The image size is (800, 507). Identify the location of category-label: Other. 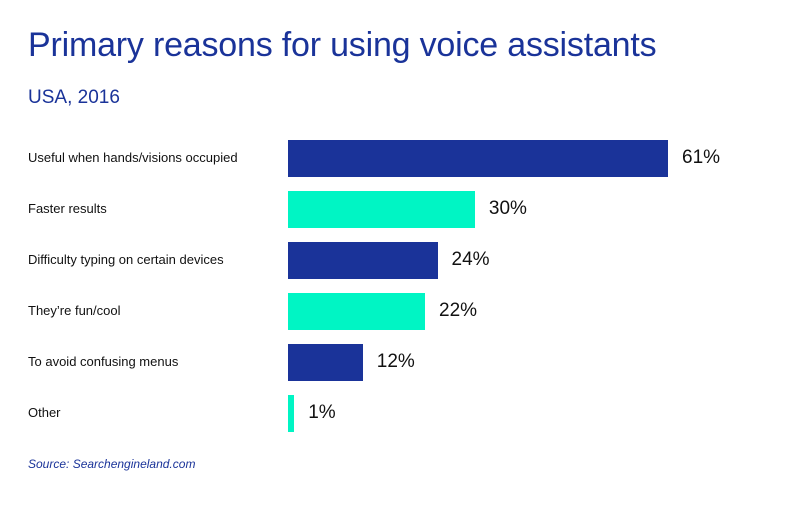
(44, 412).